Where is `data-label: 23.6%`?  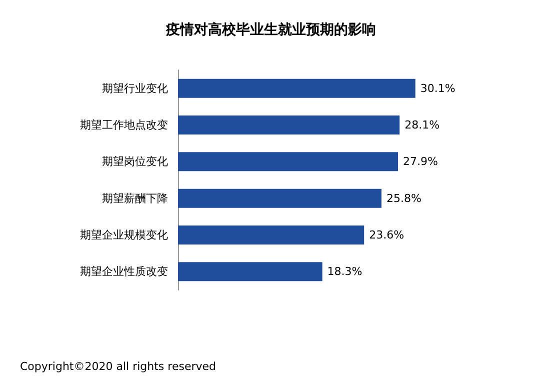
data-label: 23.6% is located at coordinates (386, 235).